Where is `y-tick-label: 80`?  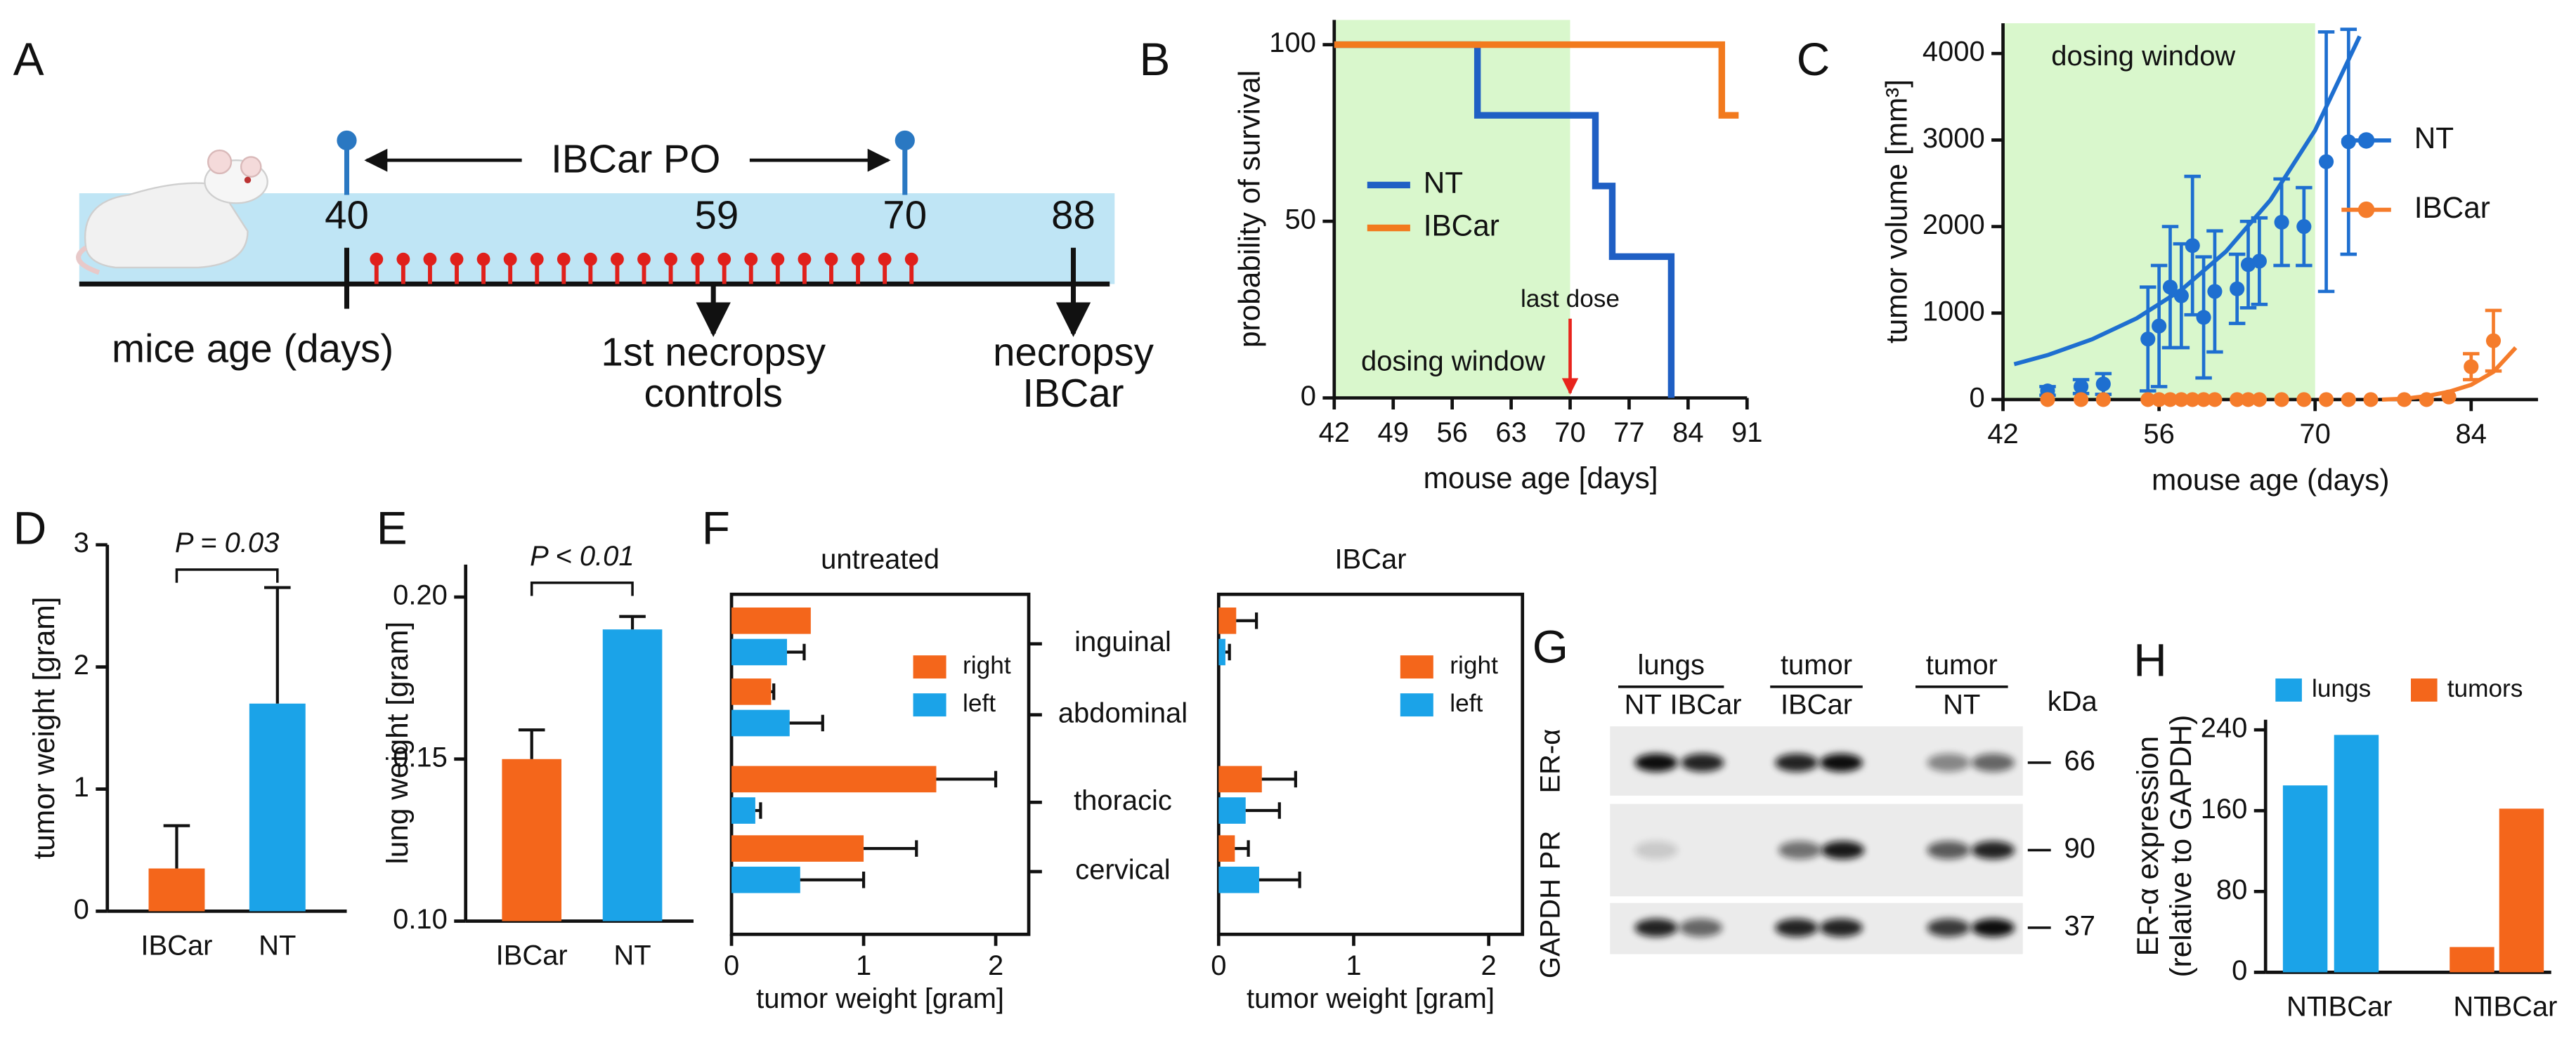
y-tick-label: 80 is located at coordinates (2231, 889).